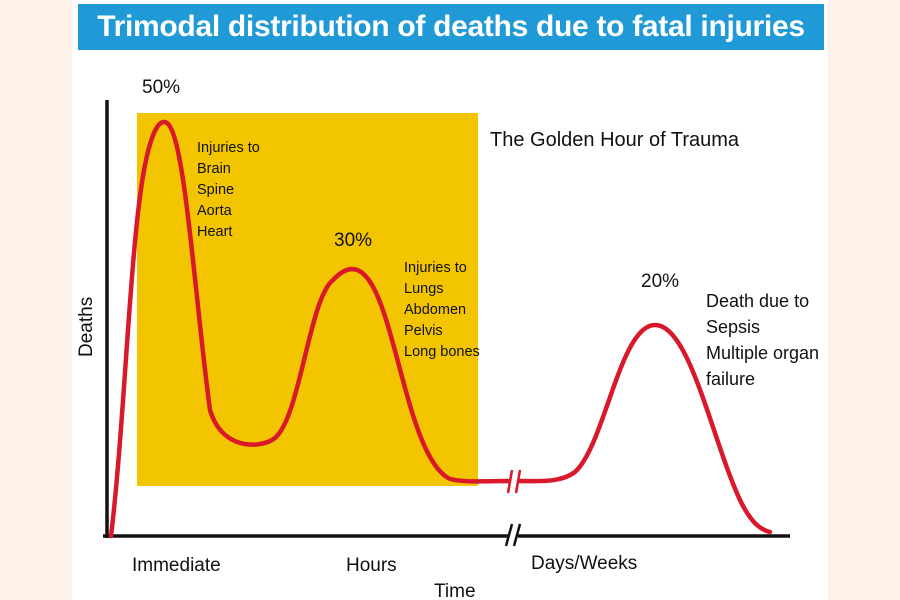 Image resolution: width=900 pixels, height=600 pixels. Describe the element at coordinates (371, 565) in the screenshot. I see `x-tick-label-hours: Hours` at that location.